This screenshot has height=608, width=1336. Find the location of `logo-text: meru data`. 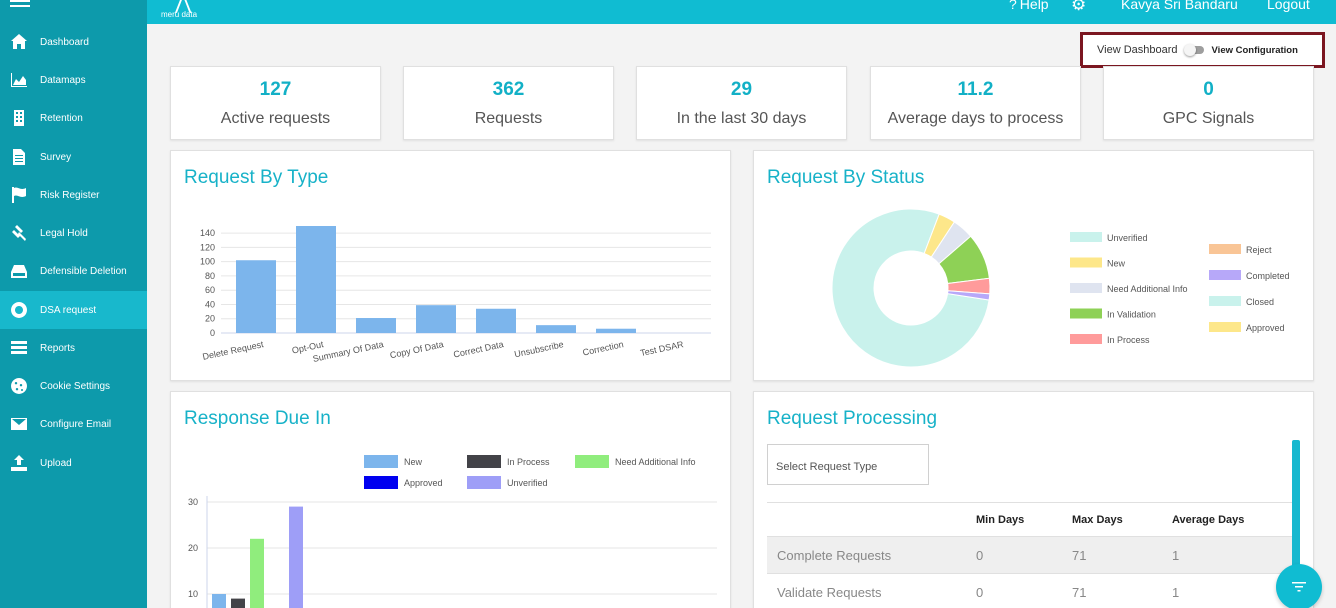

logo-text: meru data is located at coordinates (179, 14).